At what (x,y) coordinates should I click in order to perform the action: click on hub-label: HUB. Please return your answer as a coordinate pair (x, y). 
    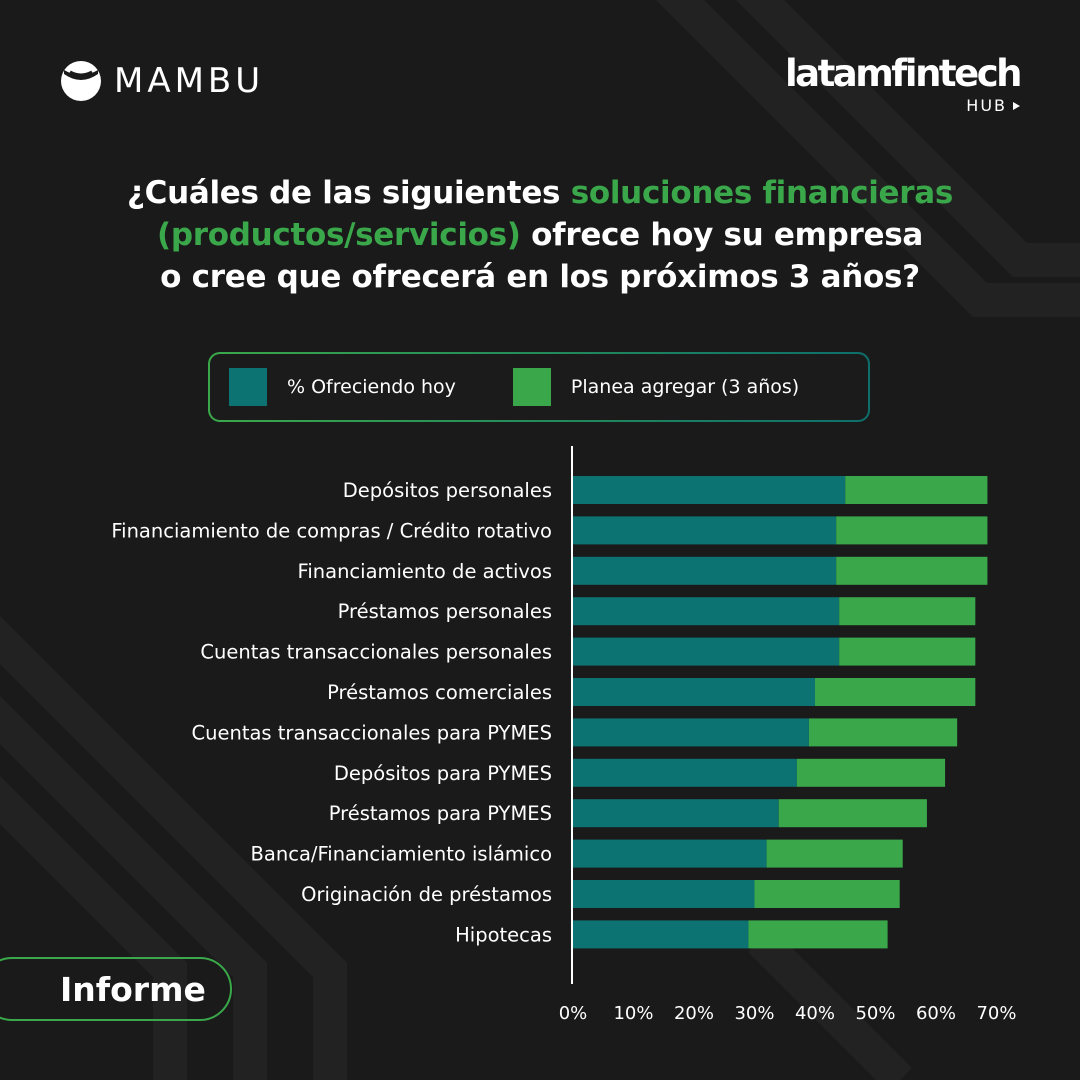
    Looking at the image, I should click on (986, 105).